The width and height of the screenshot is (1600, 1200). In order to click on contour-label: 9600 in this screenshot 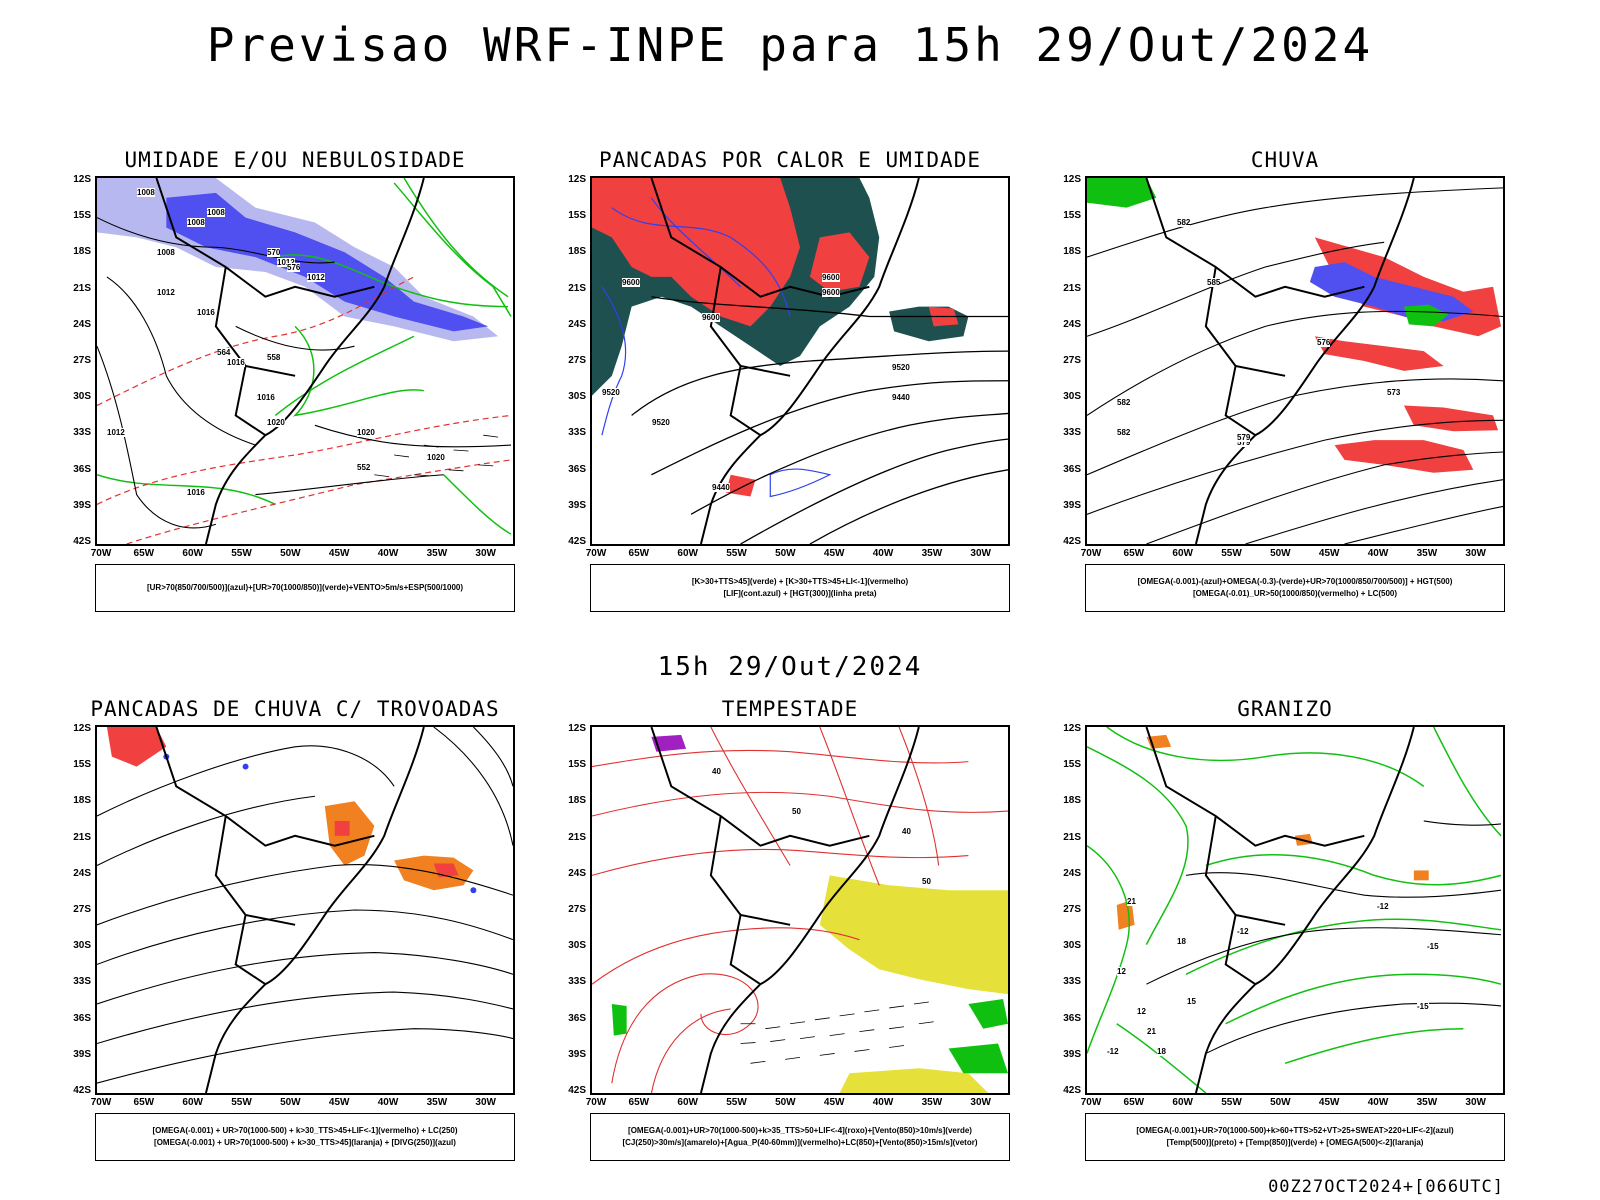, I will do `click(631, 282)`.